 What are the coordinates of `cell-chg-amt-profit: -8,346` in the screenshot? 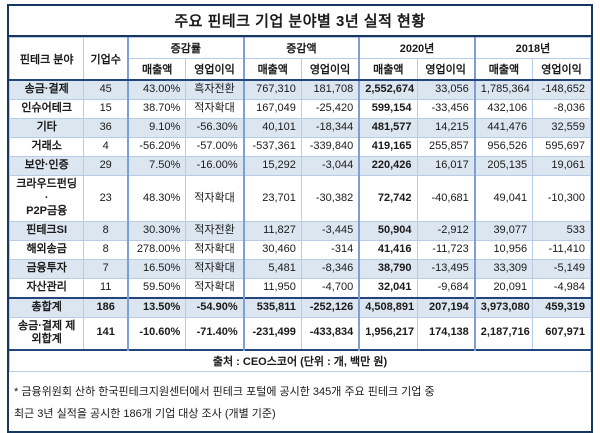 It's located at (330, 269).